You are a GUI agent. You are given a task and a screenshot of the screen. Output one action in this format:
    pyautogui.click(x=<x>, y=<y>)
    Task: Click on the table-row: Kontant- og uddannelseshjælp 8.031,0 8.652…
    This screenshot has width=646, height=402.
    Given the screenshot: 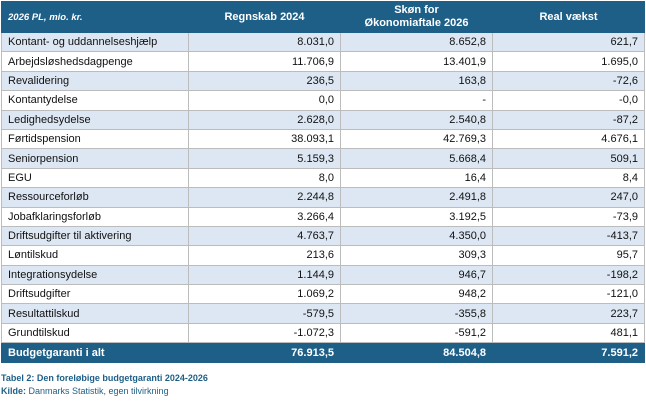 What is the action you would take?
    pyautogui.click(x=323, y=42)
    